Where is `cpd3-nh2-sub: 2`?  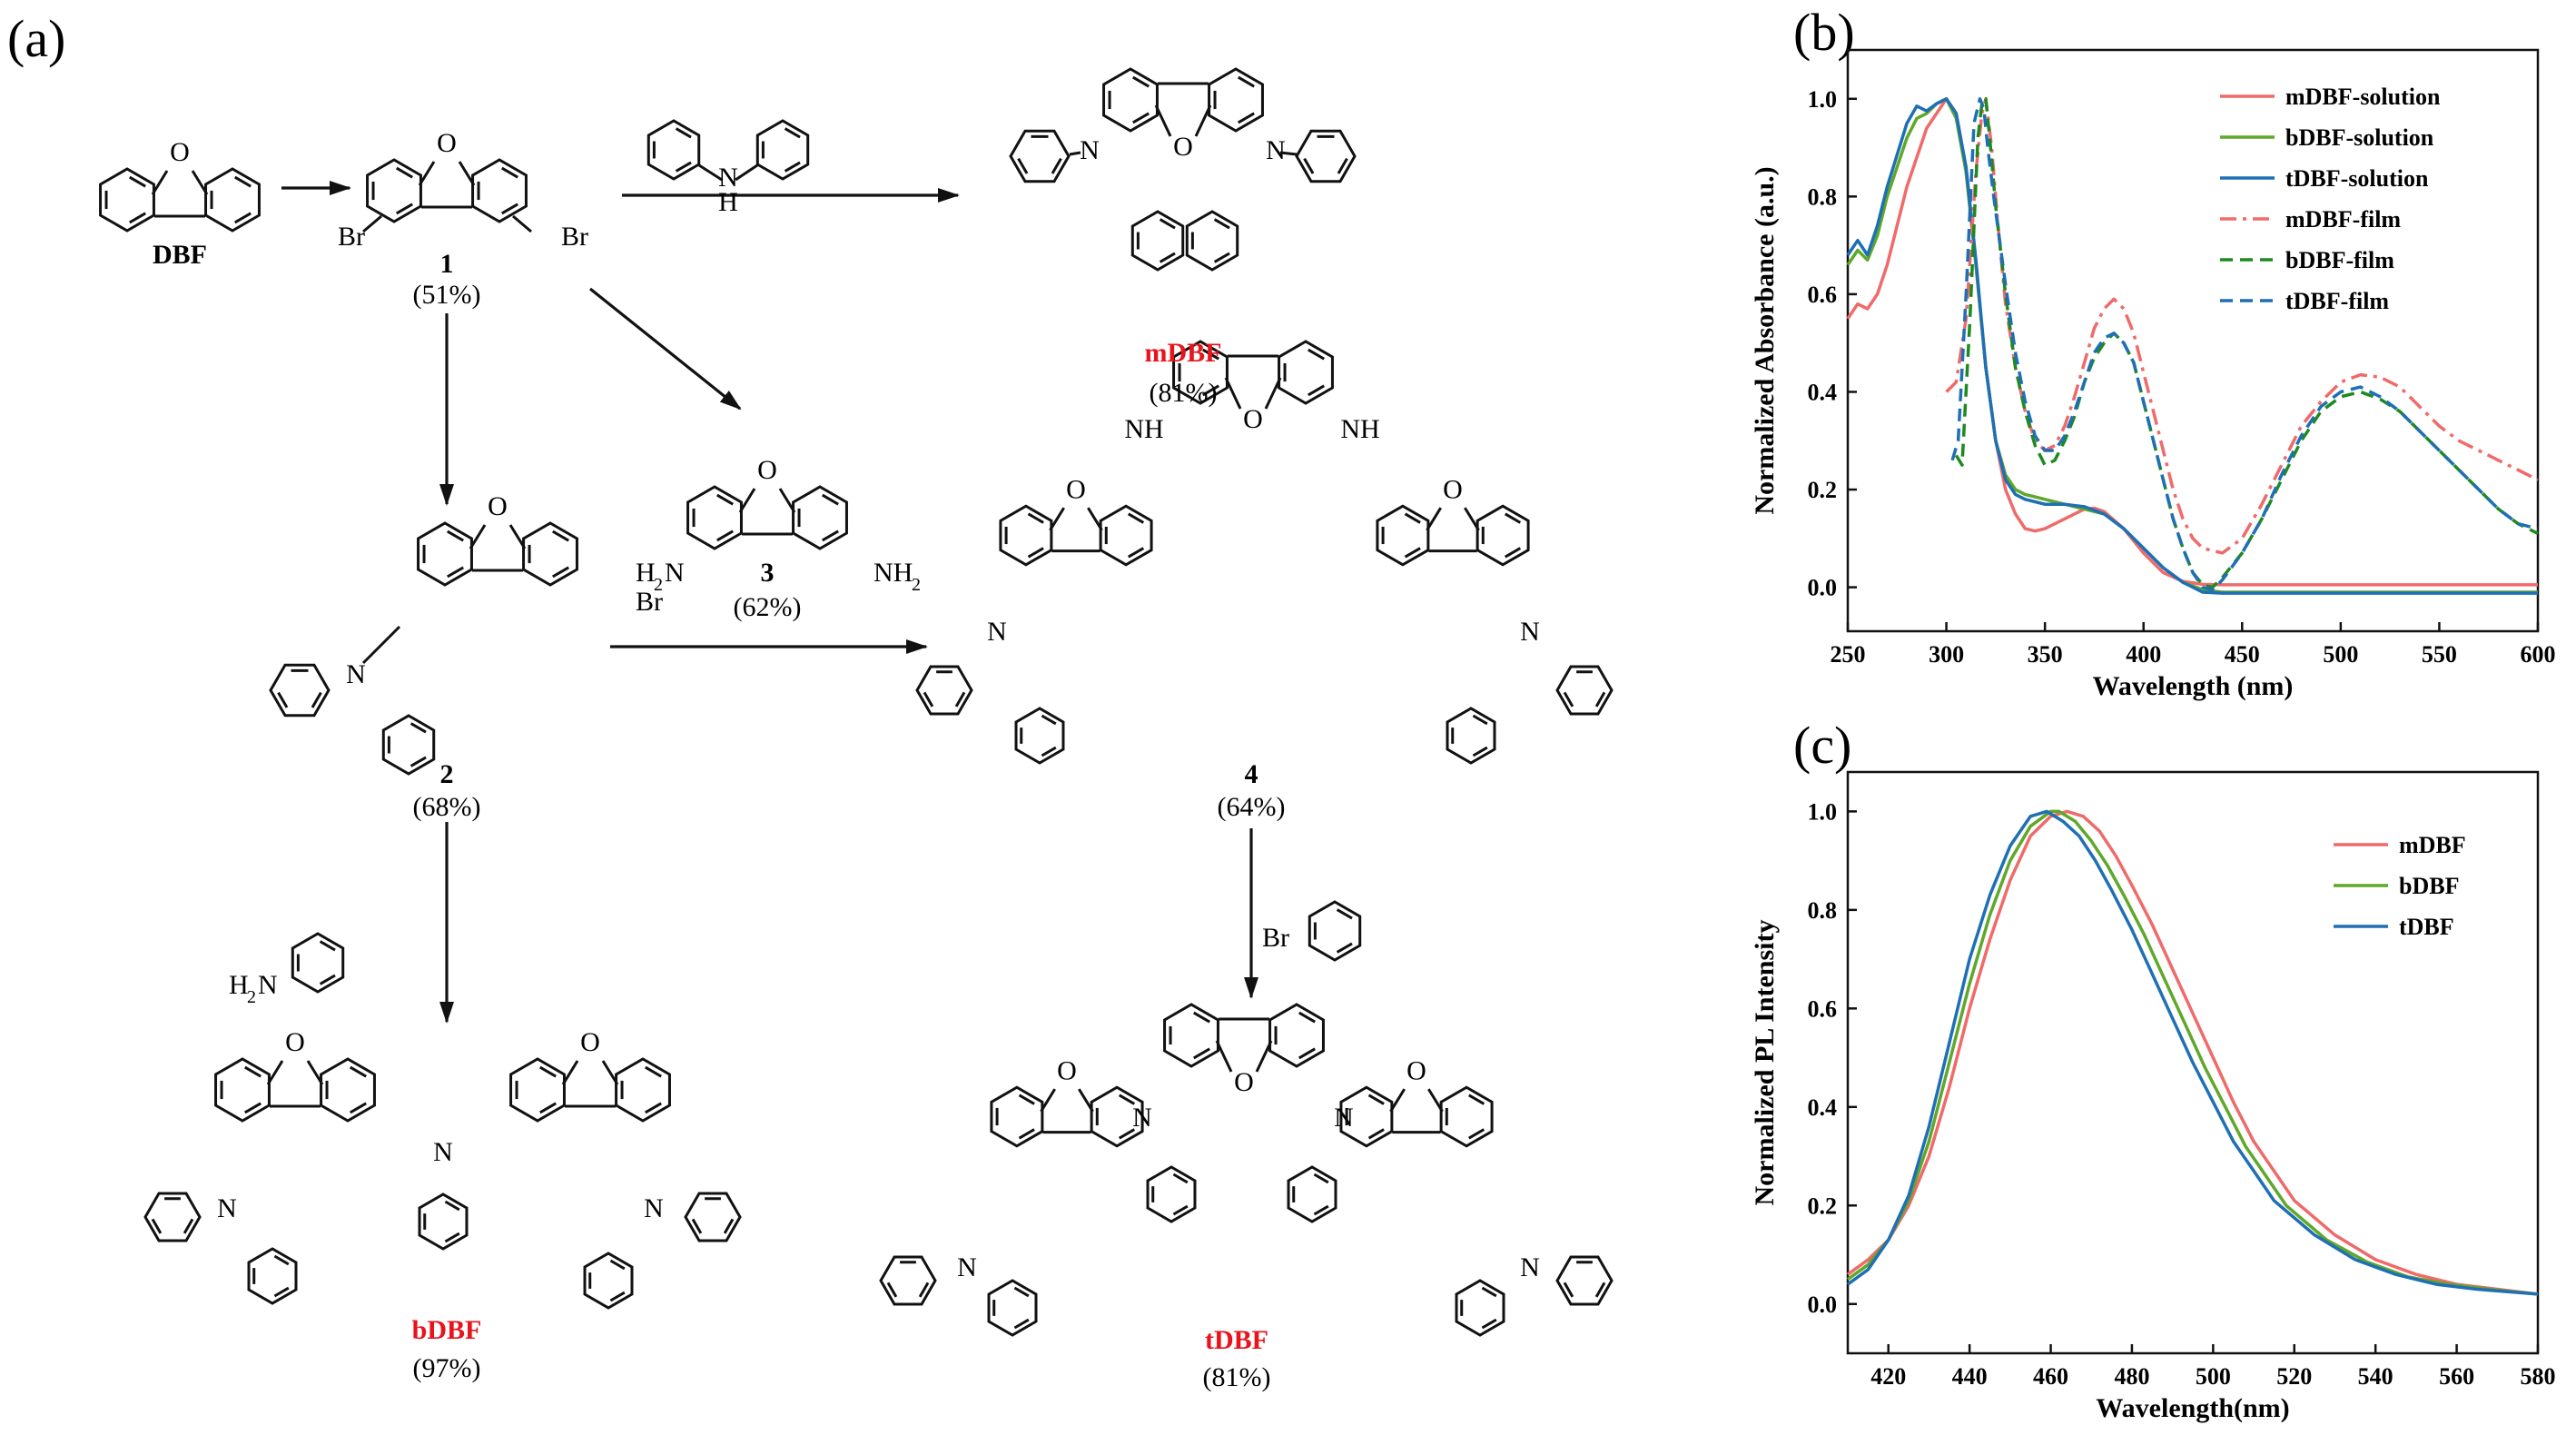
cpd3-nh2-sub: 2 is located at coordinates (916, 585).